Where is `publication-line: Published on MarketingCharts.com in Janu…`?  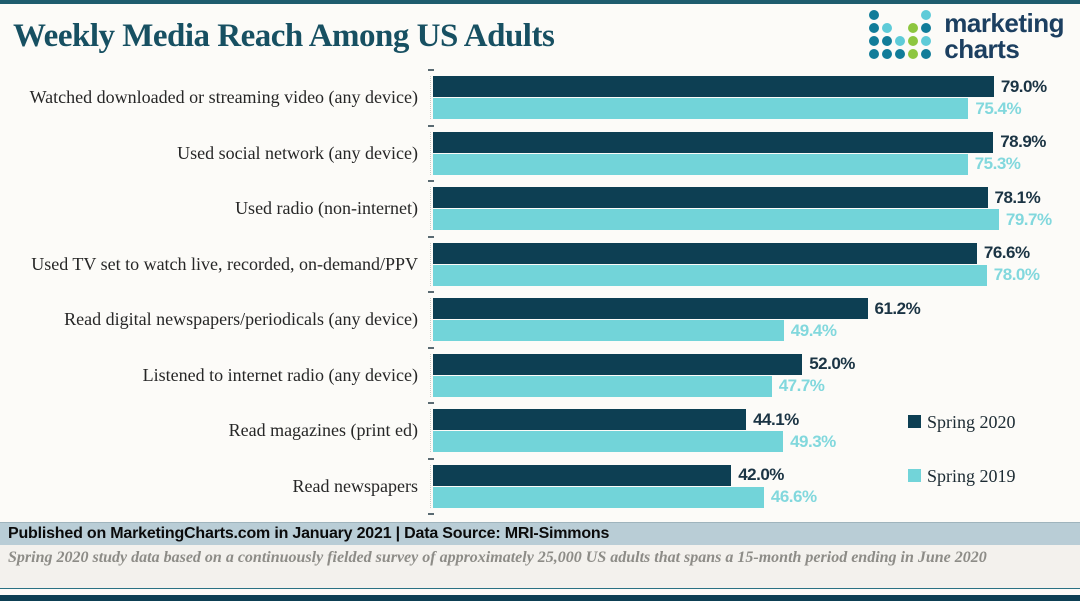
publication-line: Published on MarketingCharts.com in Janu… is located at coordinates (309, 533).